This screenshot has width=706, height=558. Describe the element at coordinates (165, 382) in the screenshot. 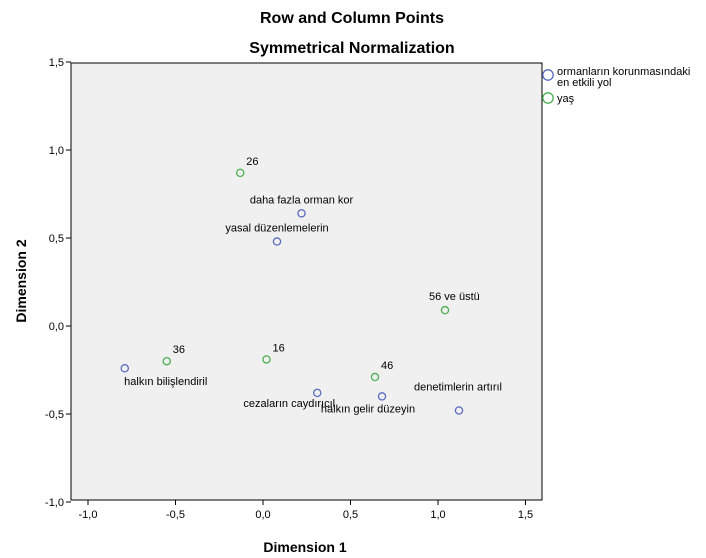

I see `point-label: halkın bilişlendiril` at that location.